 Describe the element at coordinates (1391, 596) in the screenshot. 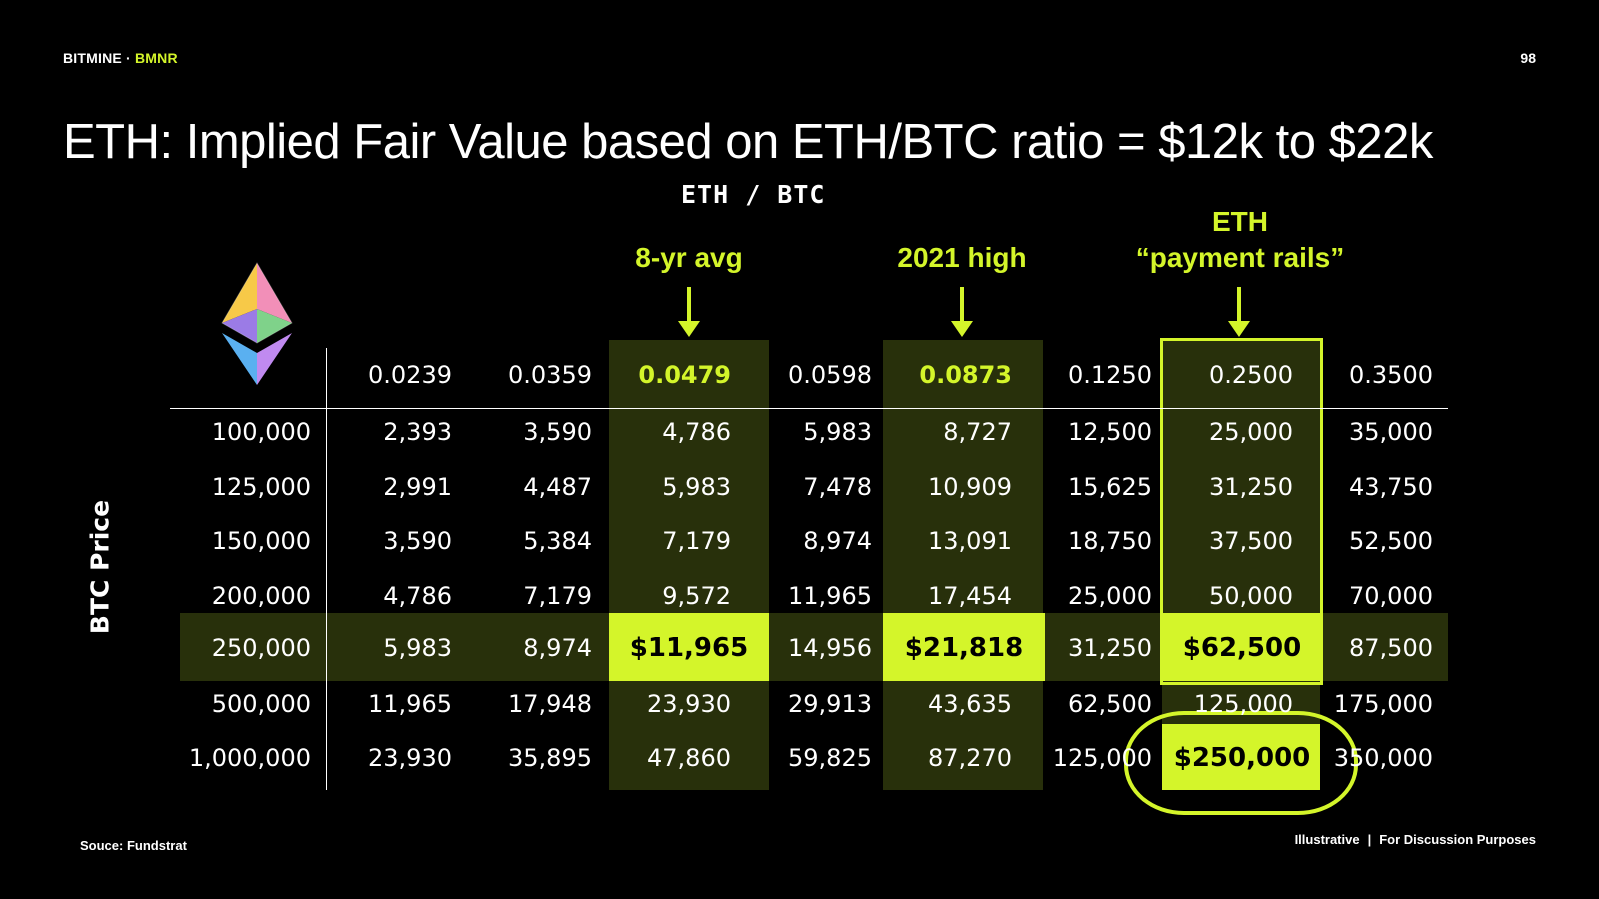

I see `table-cell: 70,000` at that location.